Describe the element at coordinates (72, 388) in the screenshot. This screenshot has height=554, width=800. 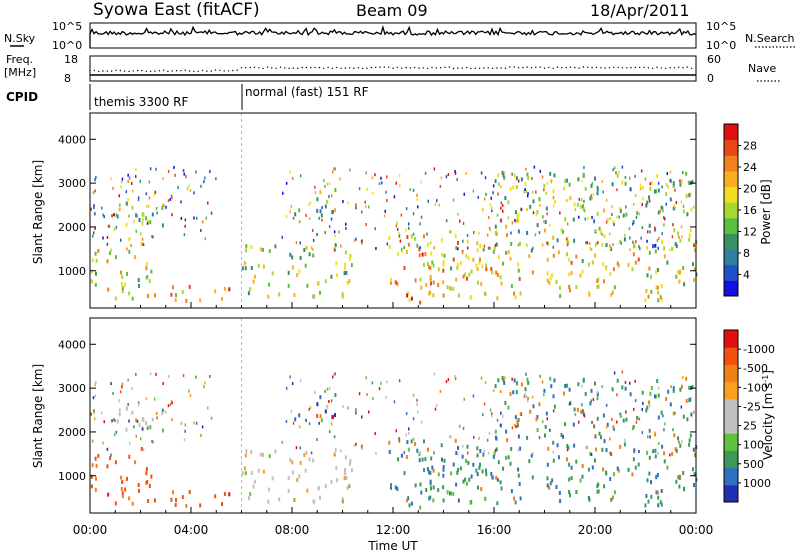
I see `velocity-ytick-label: 3000` at that location.